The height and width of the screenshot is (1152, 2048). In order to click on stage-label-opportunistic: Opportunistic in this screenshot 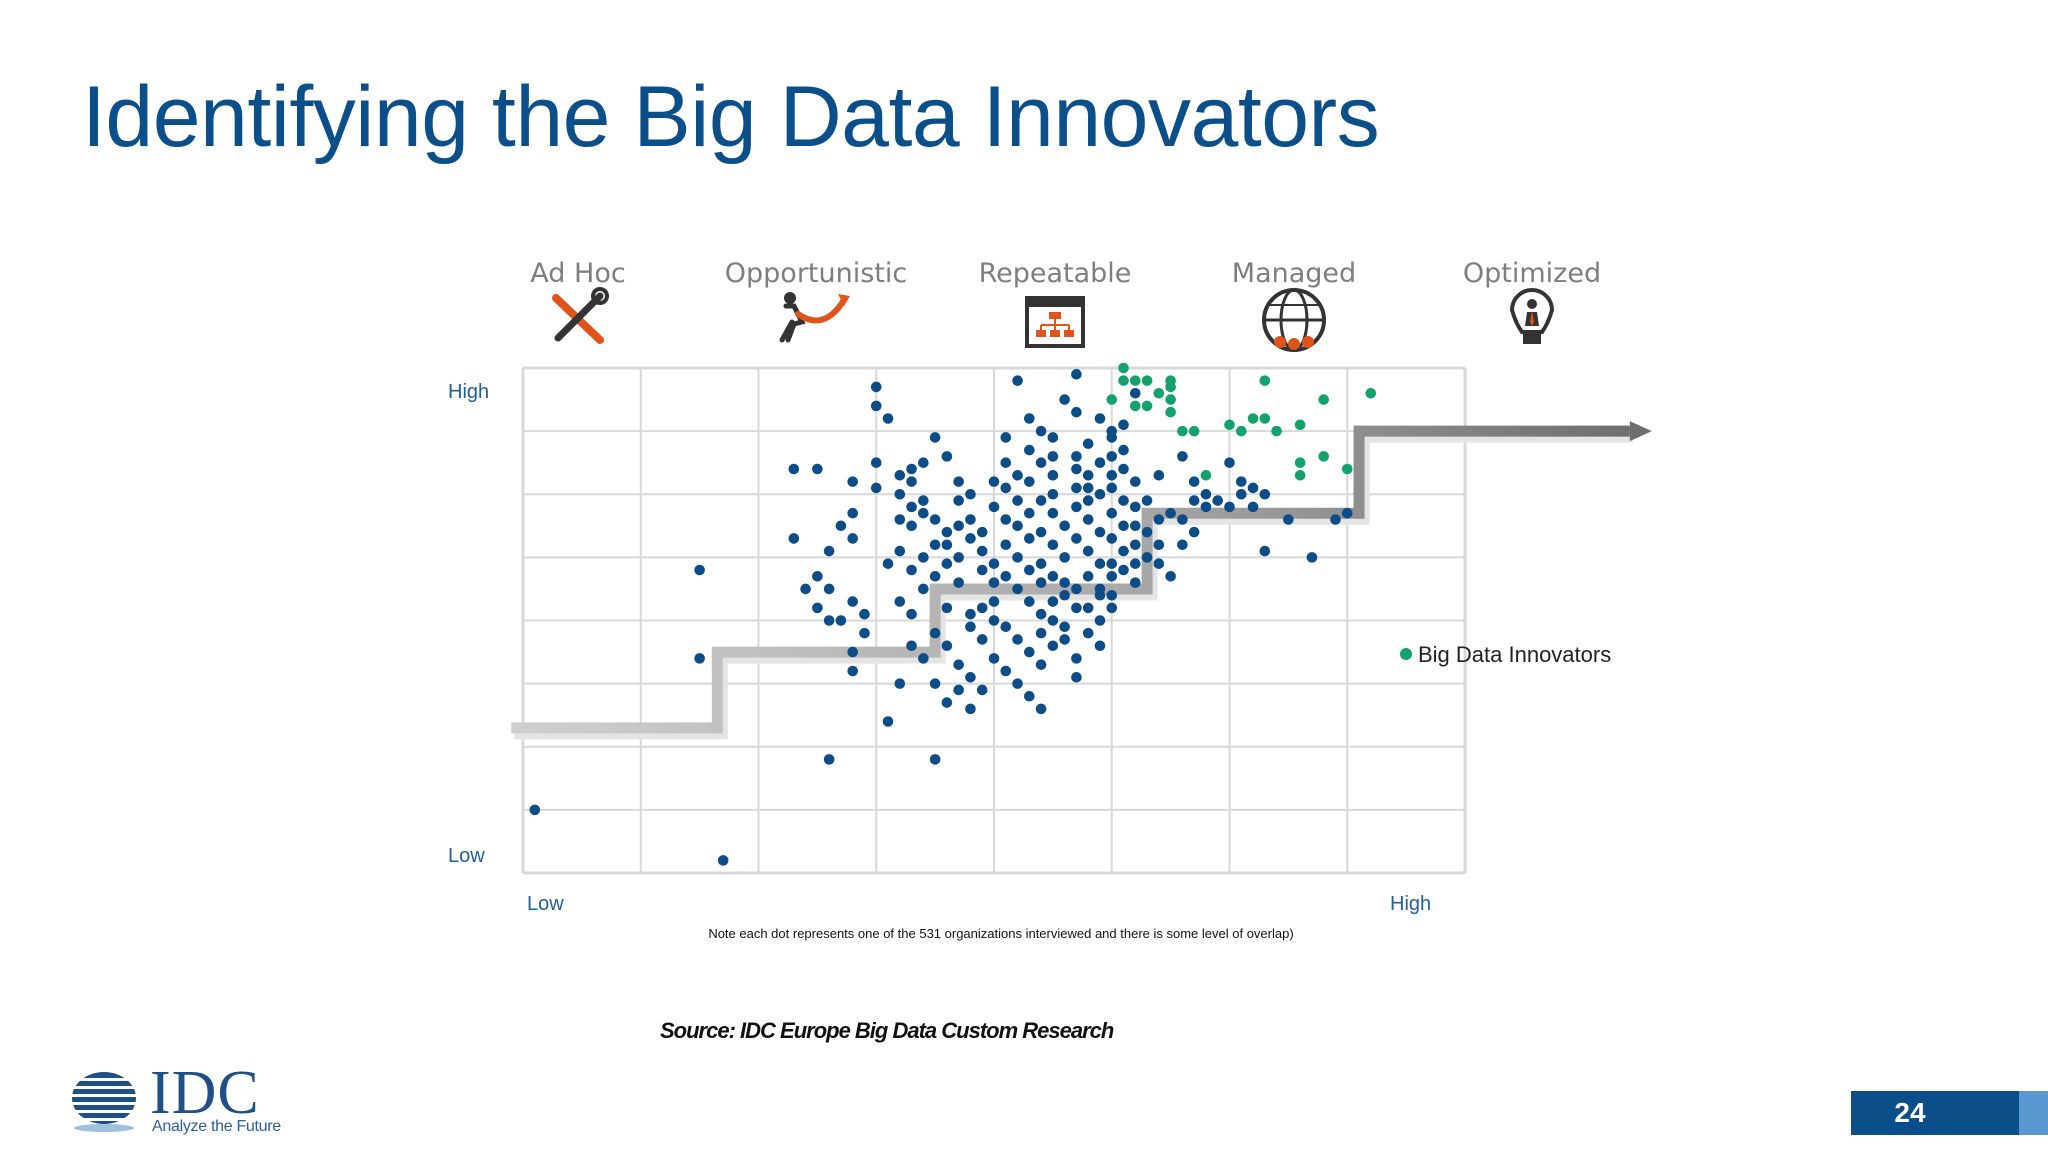, I will do `click(816, 273)`.